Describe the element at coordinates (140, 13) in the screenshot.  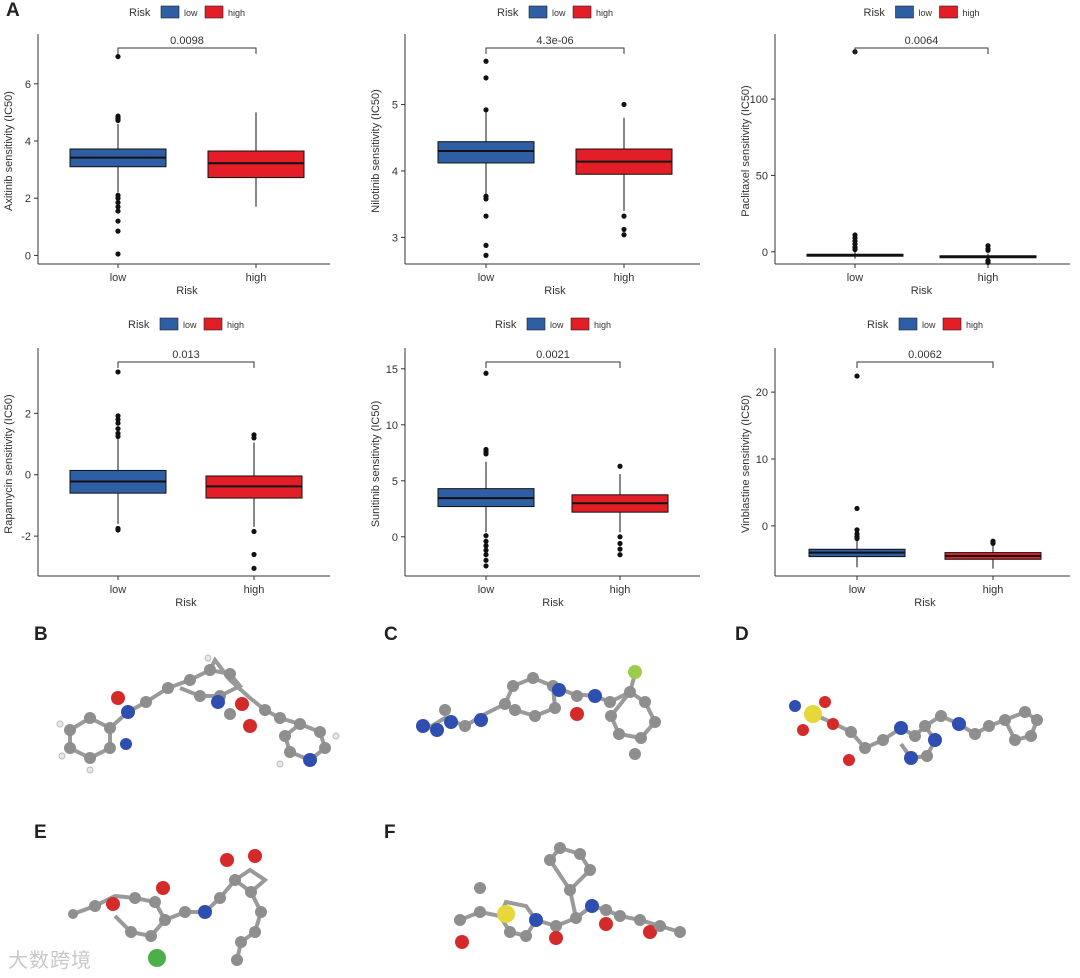
I see `plot1-legend-title: Risk` at that location.